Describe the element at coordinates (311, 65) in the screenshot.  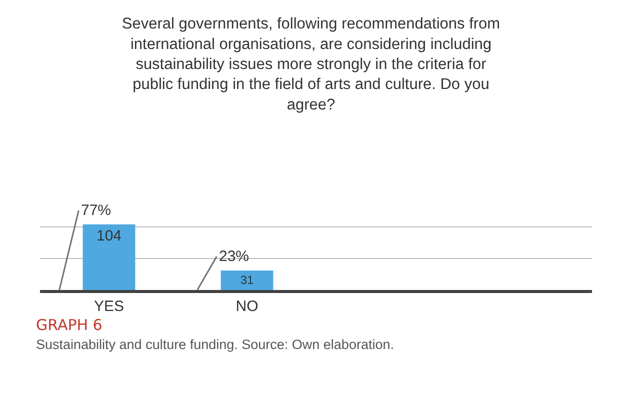
I see `chart-title: Several governments, following recommendations from international organisations, are considering including sustainability issues more strongly in the criteria for public funding in the field of arts and culture. Do you agree?` at that location.